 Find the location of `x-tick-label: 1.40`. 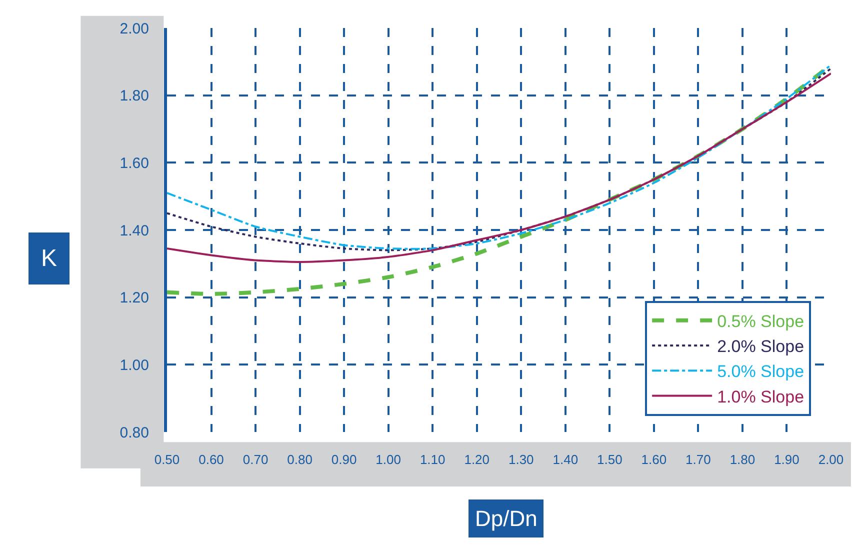

x-tick-label: 1.40 is located at coordinates (565, 459).